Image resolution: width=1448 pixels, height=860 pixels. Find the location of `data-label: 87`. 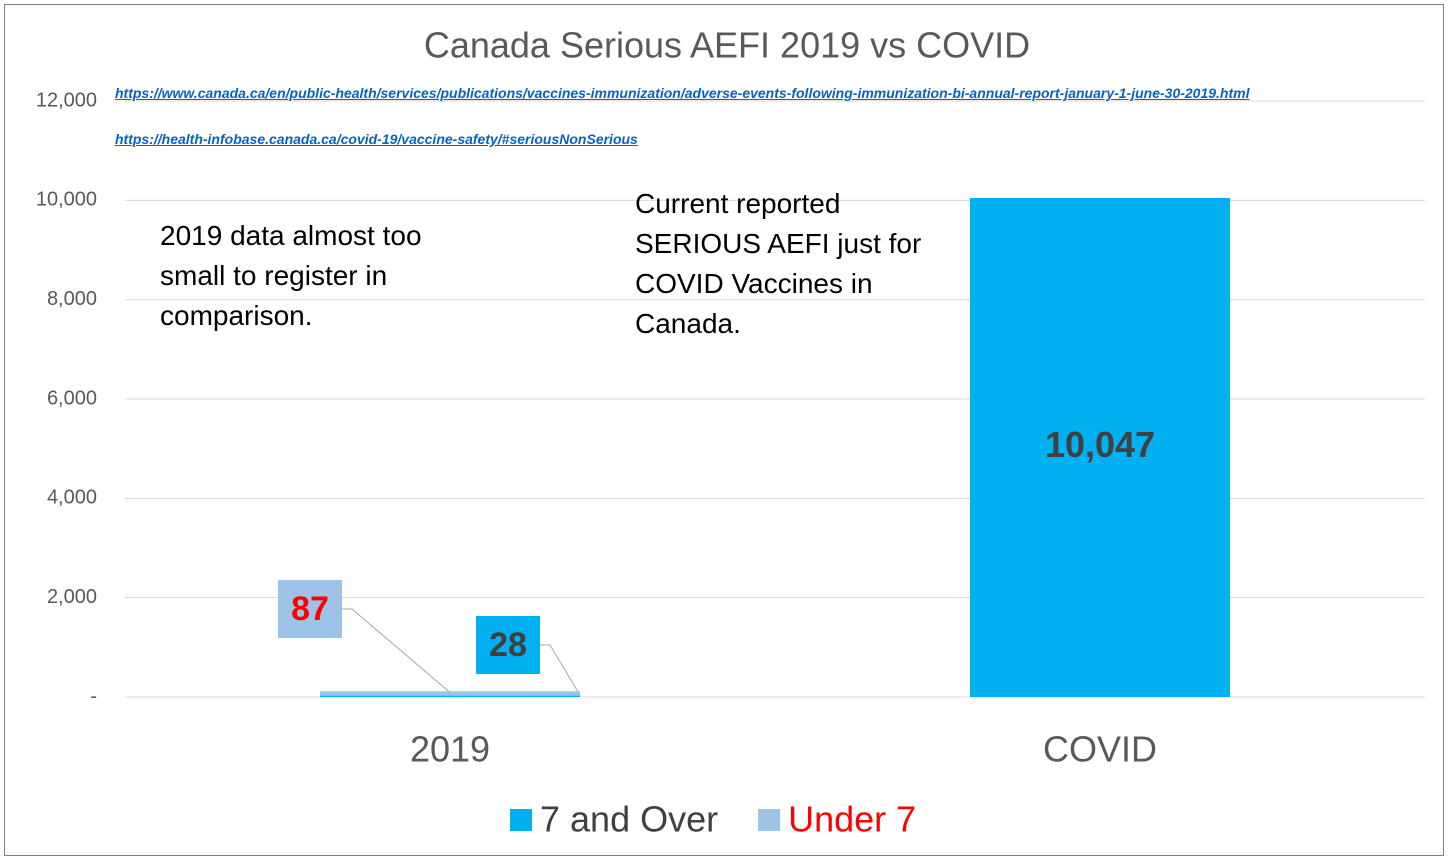

data-label: 87 is located at coordinates (310, 609).